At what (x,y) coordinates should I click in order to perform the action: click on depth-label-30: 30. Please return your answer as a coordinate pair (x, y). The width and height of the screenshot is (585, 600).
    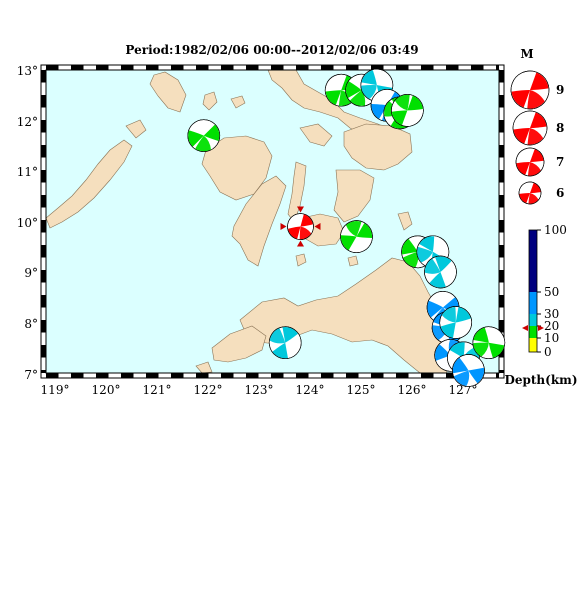
    Looking at the image, I should click on (551, 314).